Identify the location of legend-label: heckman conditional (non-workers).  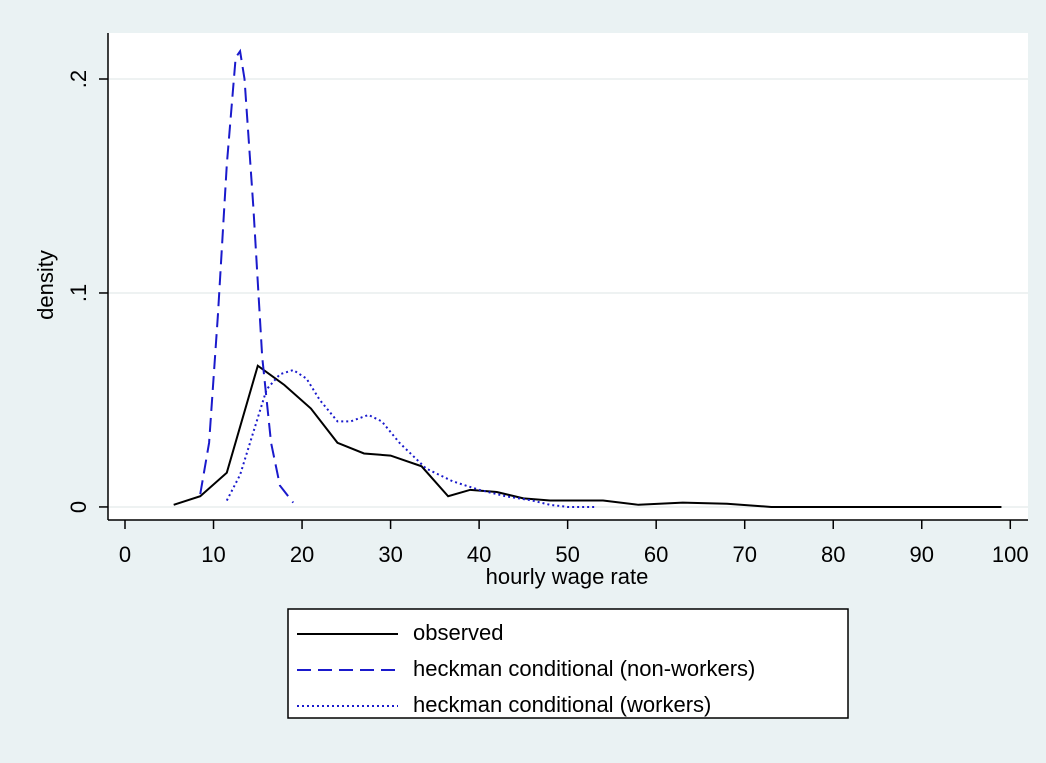
(584, 668).